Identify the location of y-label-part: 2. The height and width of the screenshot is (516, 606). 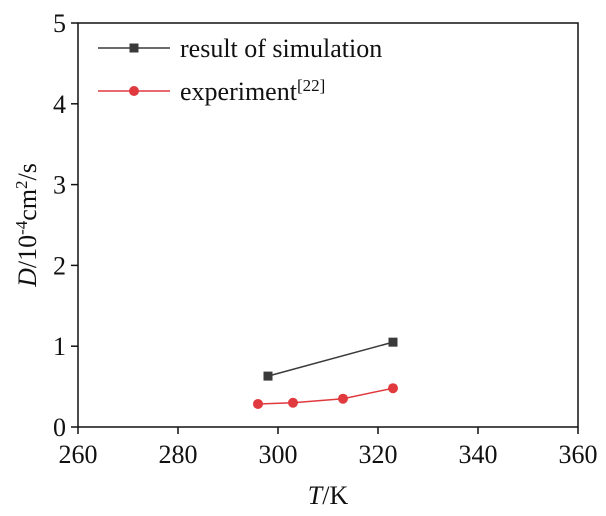
(21, 184).